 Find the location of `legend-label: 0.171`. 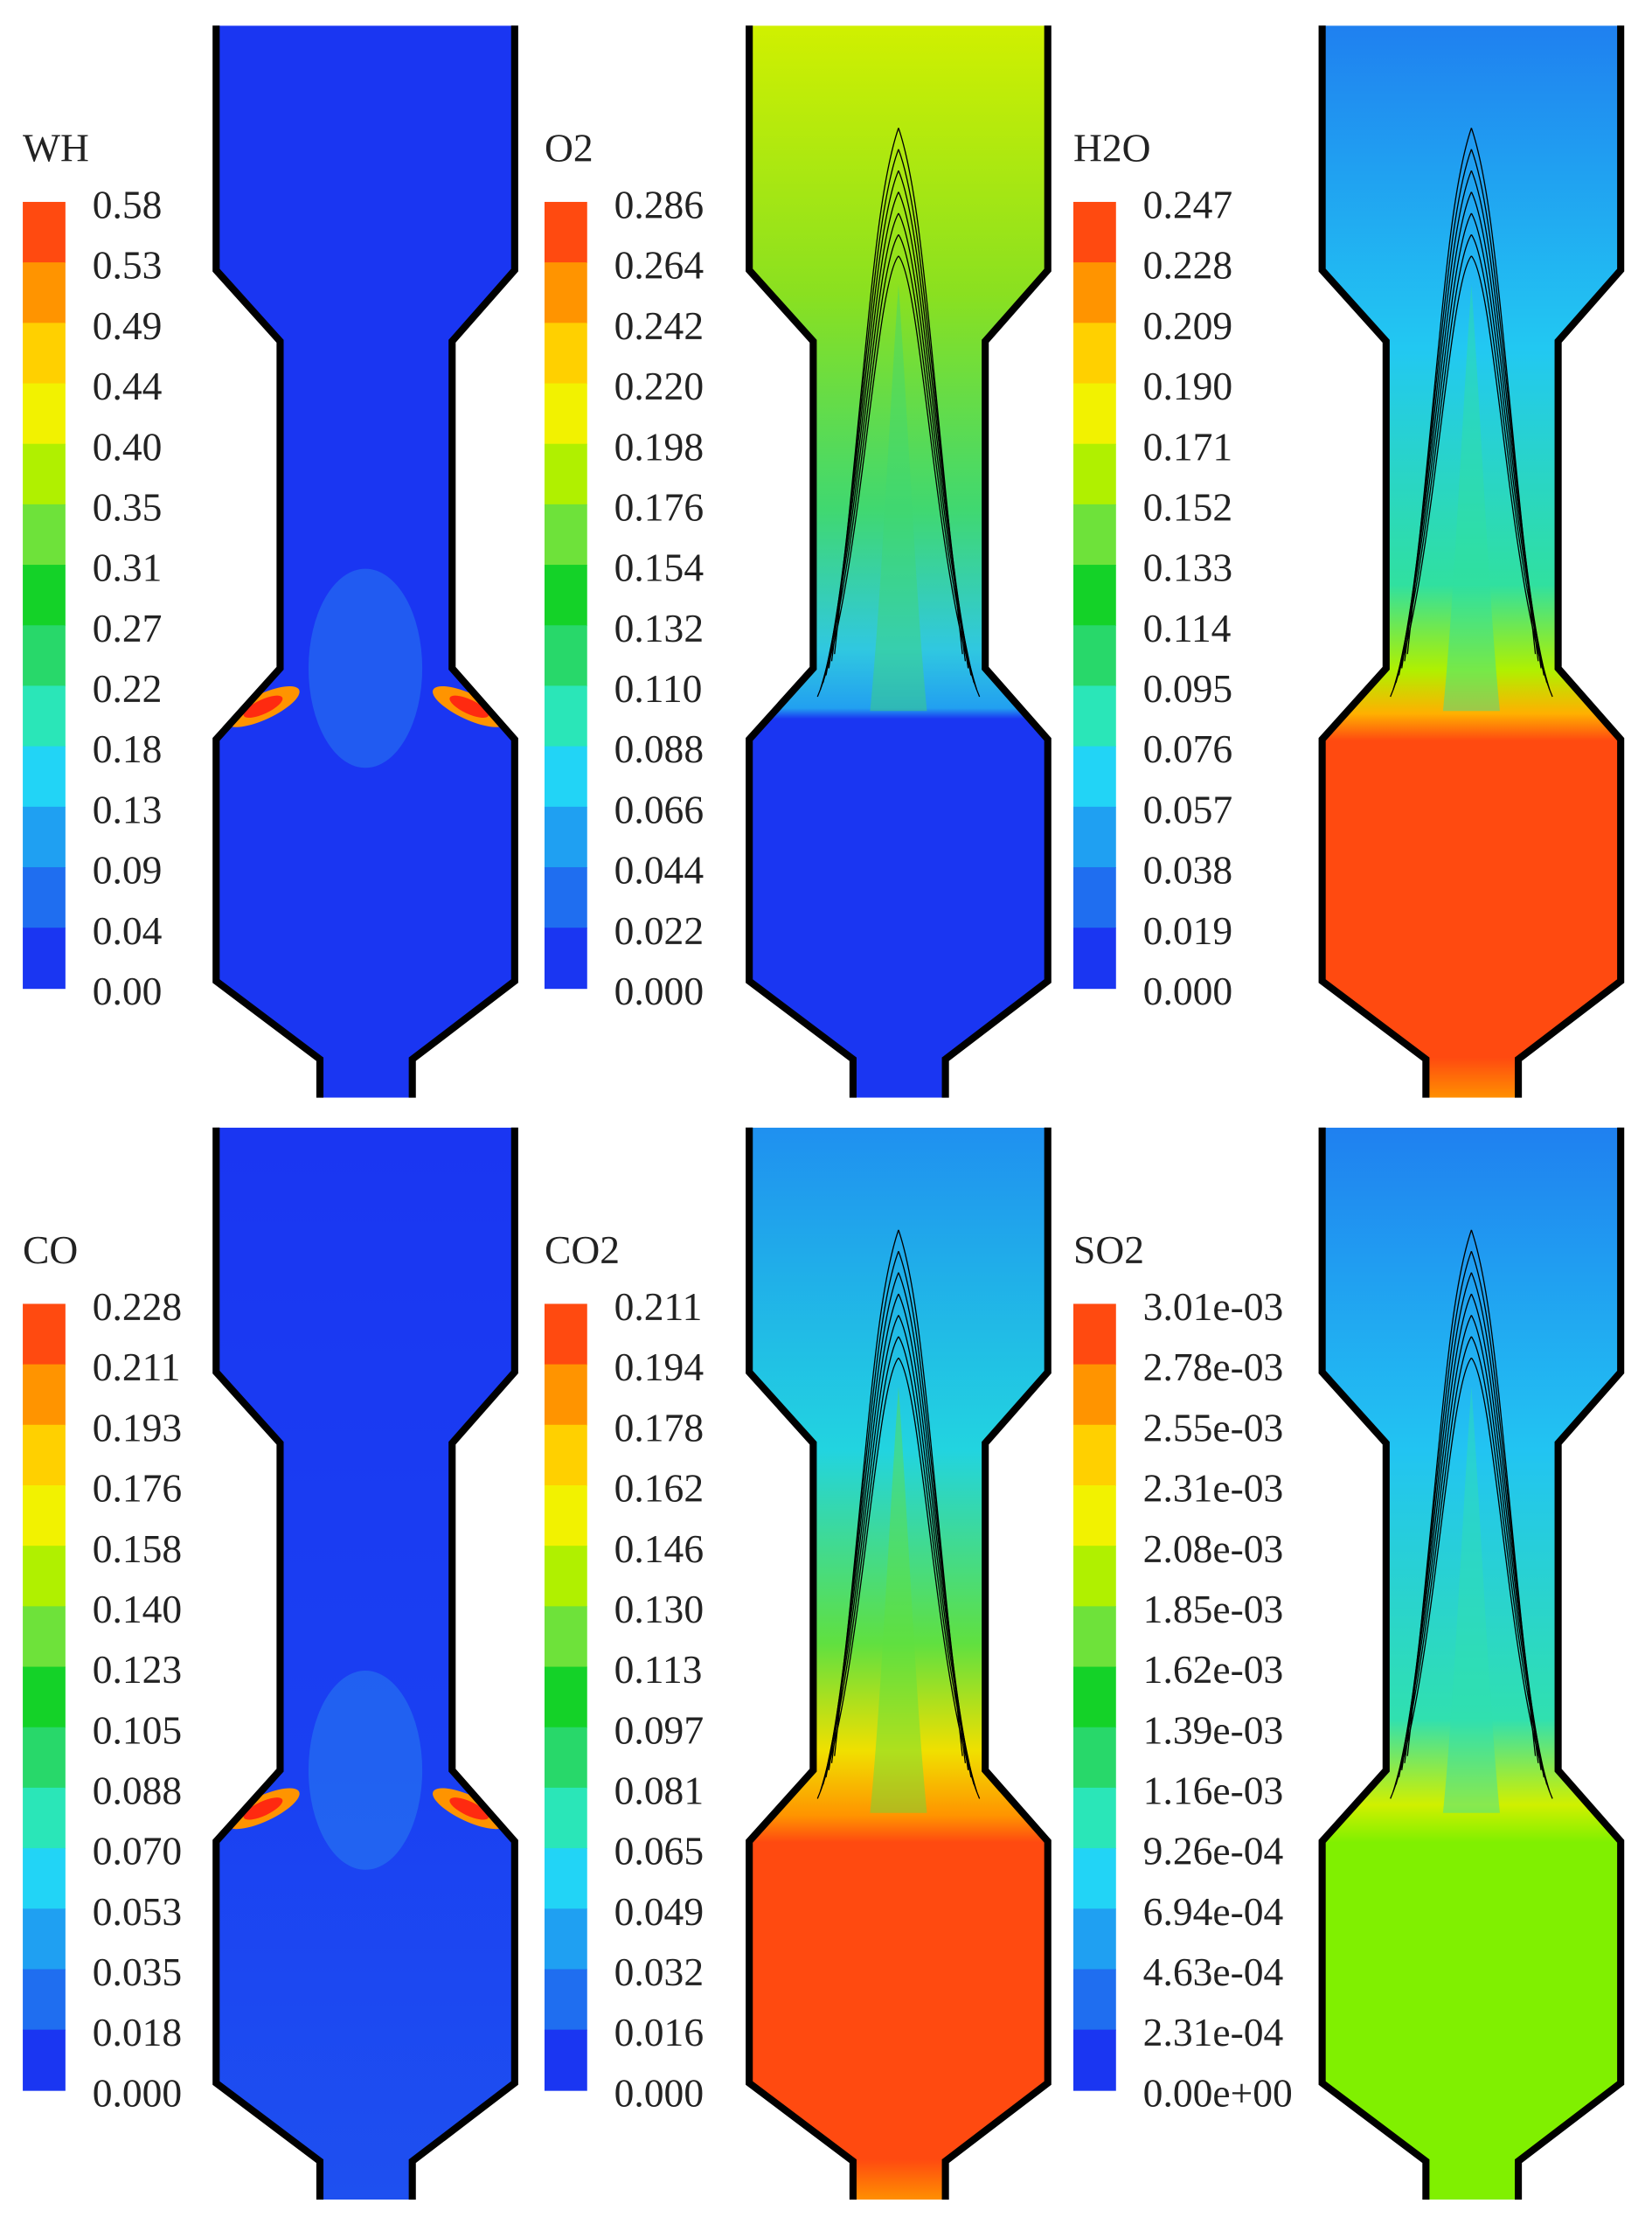

legend-label: 0.171 is located at coordinates (1188, 446).